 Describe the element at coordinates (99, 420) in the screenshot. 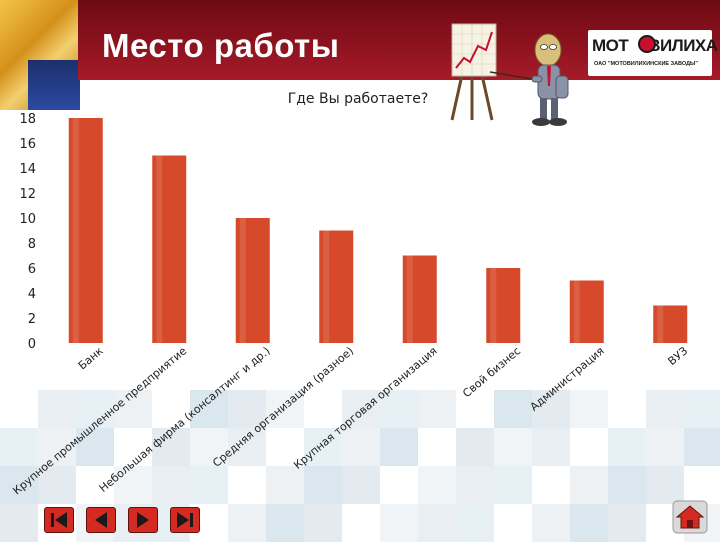

I see `x-category-label: Крупное промышленное предприятие` at that location.